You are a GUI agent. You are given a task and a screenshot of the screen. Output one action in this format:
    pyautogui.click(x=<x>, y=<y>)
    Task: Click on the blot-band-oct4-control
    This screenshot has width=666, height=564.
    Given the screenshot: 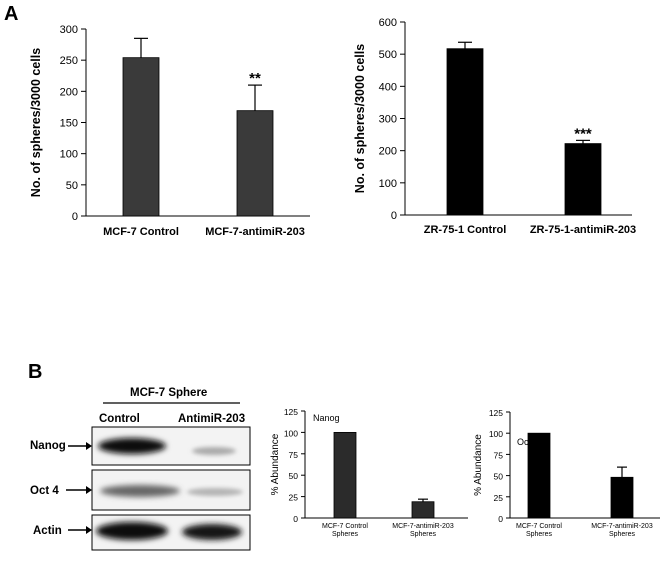 What is the action you would take?
    pyautogui.click(x=140, y=491)
    